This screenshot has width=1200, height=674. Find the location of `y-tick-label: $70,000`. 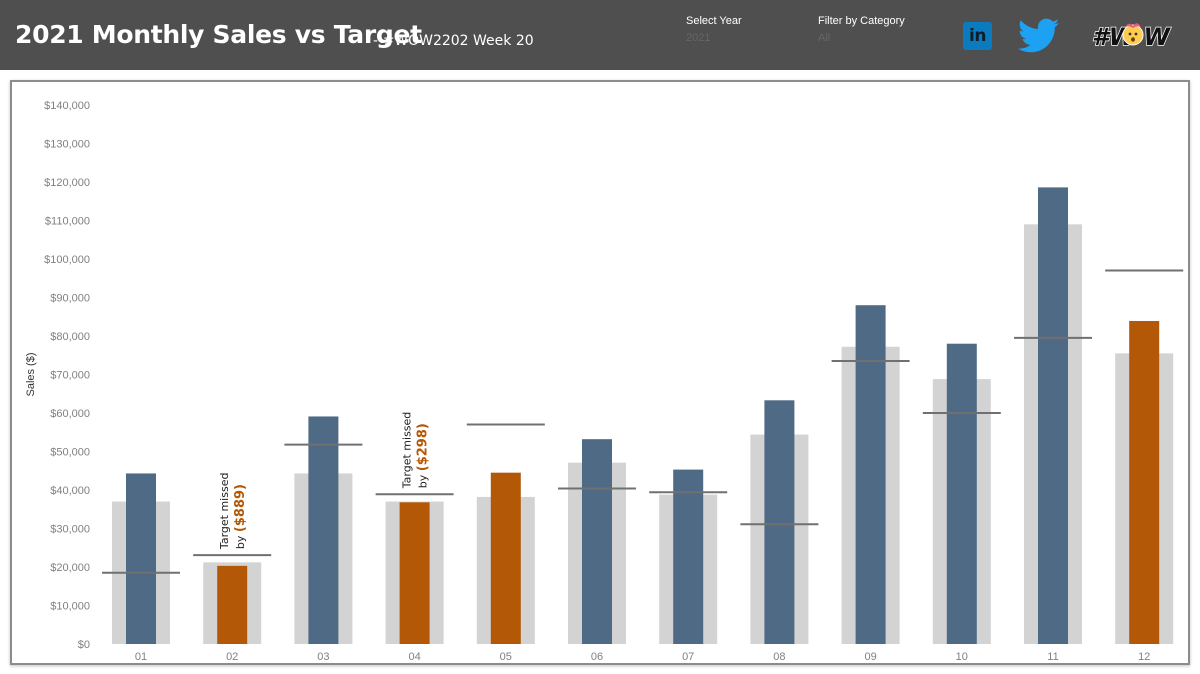

y-tick-label: $70,000 is located at coordinates (70, 376).